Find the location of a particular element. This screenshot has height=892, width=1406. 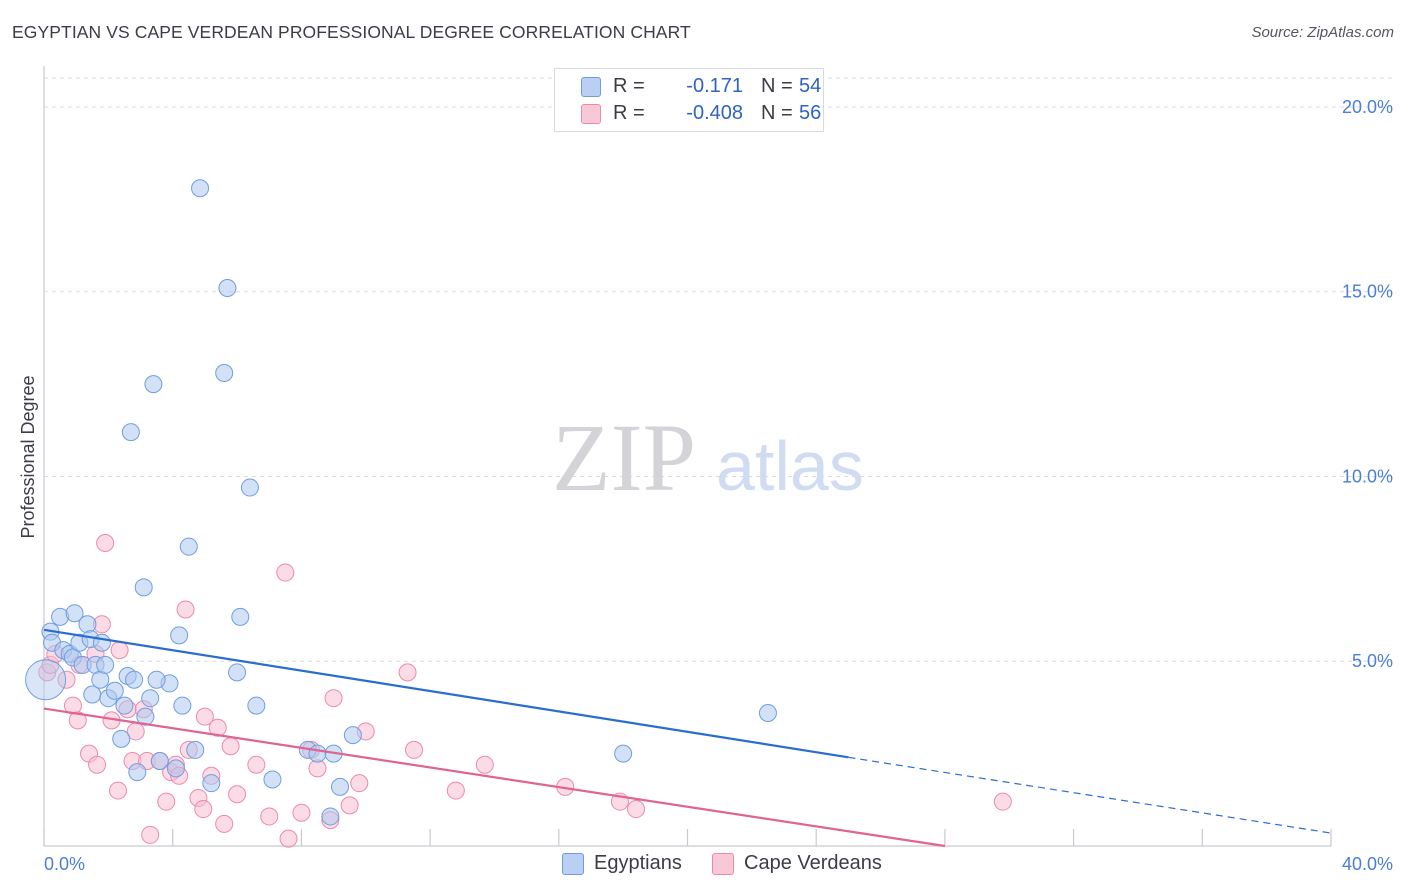

legend-label-cape-verdeans: Cape Verdeans is located at coordinates (813, 863).